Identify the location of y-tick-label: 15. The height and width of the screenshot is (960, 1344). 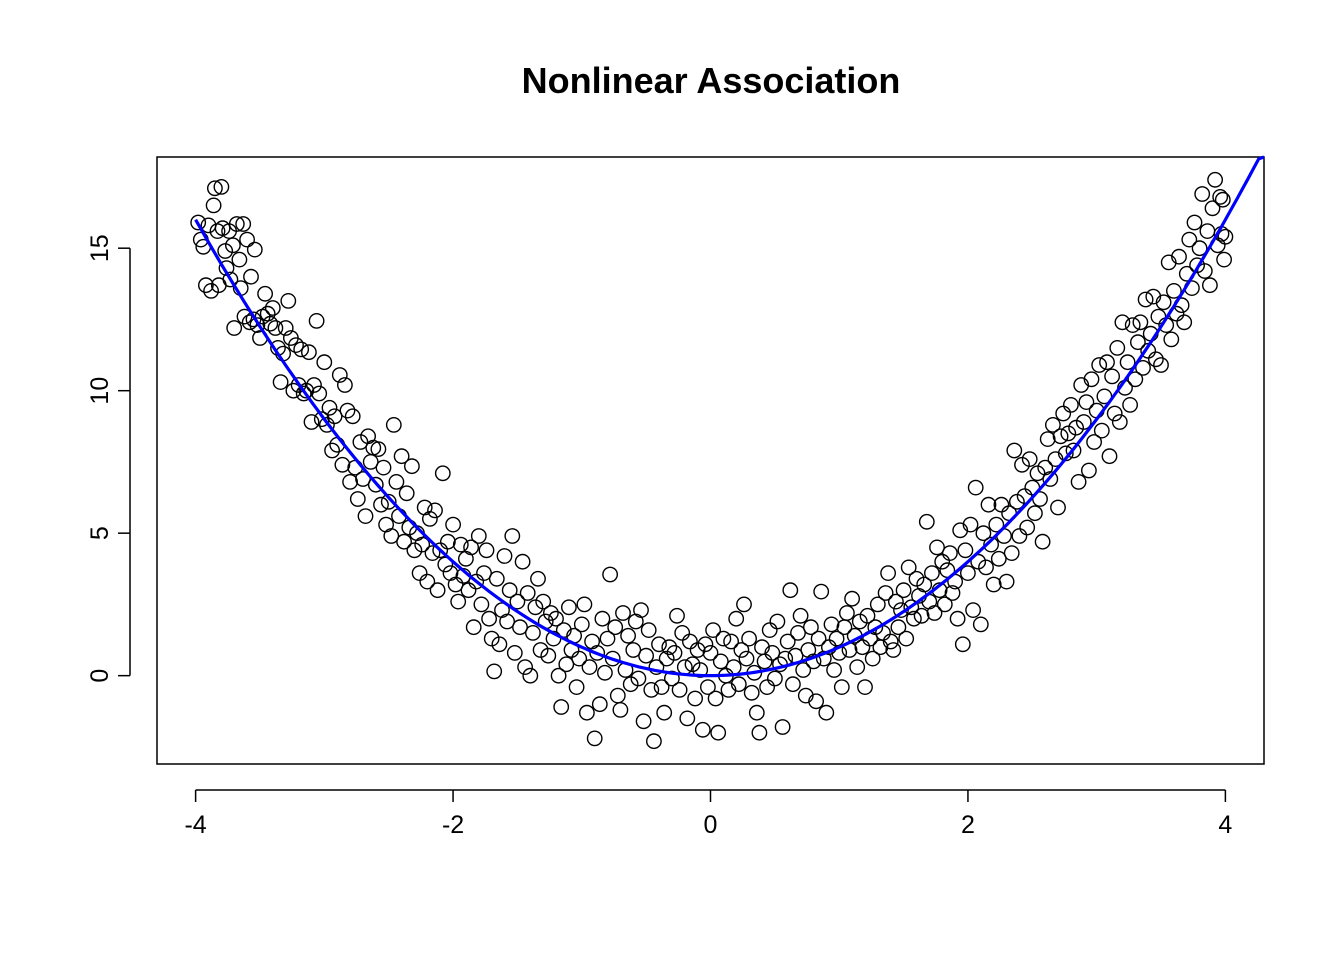
(100, 248).